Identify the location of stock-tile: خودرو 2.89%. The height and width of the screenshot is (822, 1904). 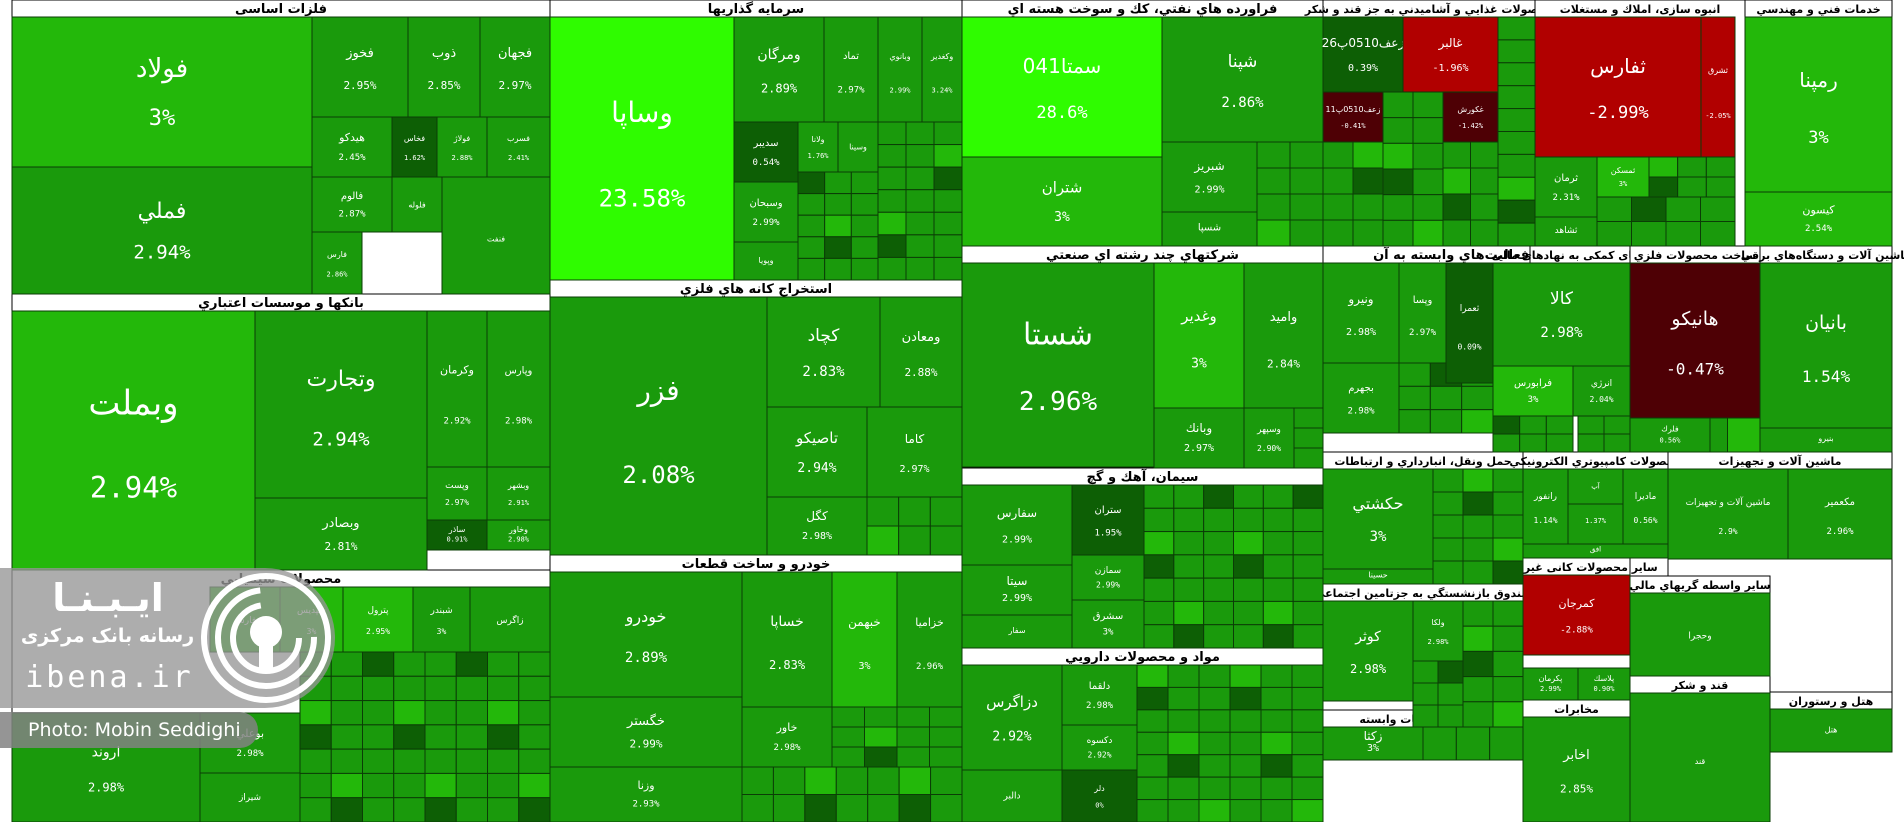
(646, 634).